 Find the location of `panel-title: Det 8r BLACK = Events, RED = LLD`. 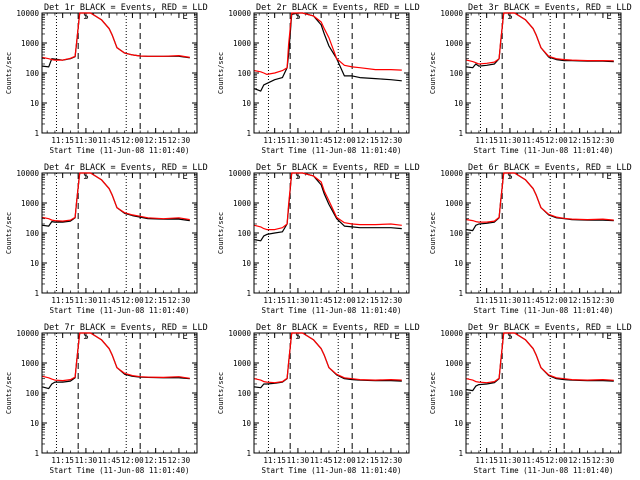

panel-title: Det 8r BLACK = Events, RED = LLD is located at coordinates (338, 328).